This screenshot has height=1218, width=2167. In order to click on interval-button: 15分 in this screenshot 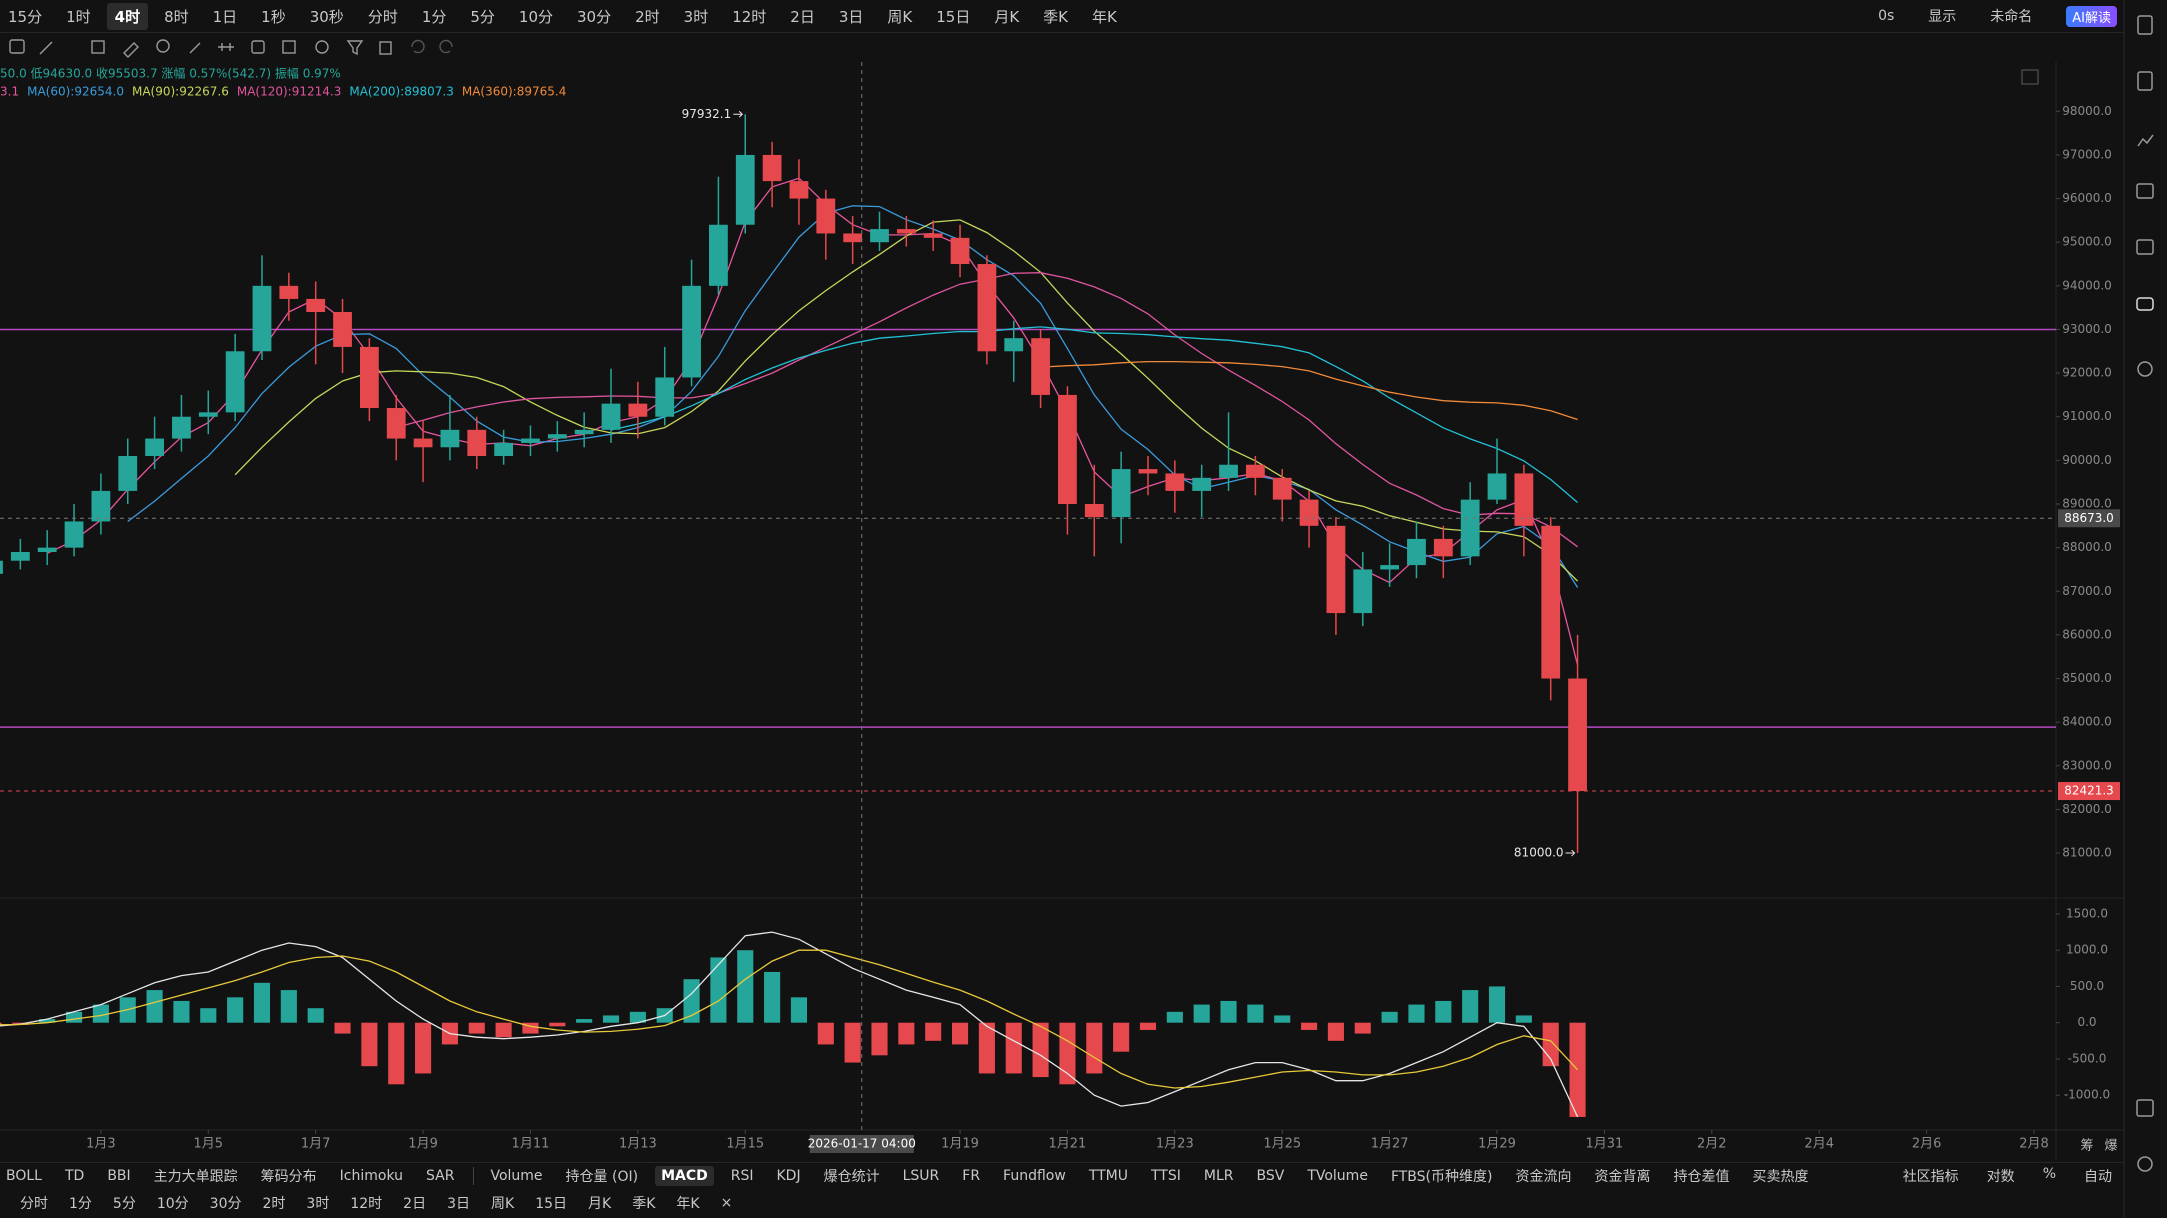, I will do `click(25, 16)`.